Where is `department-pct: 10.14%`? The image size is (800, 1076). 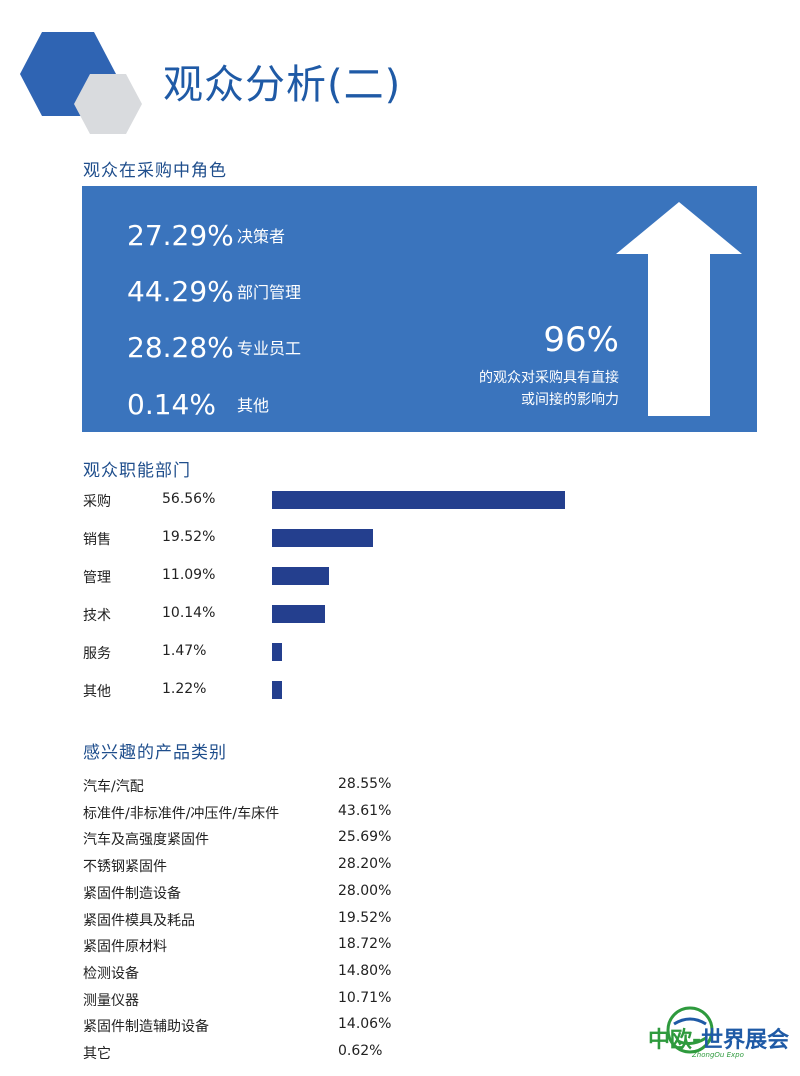 department-pct: 10.14% is located at coordinates (189, 613).